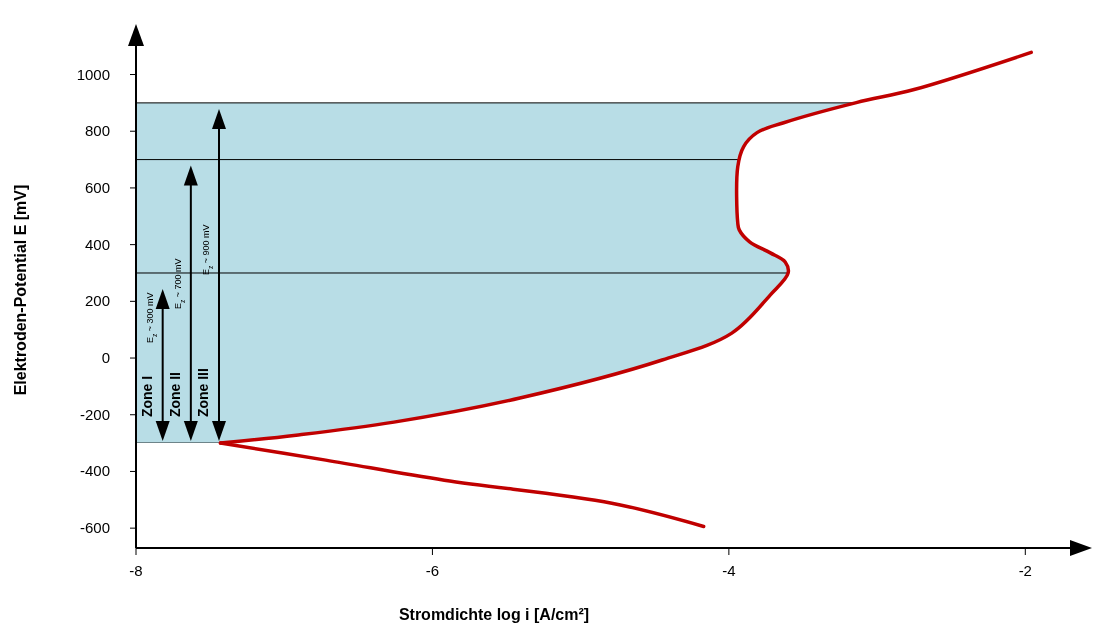 This screenshot has width=1099, height=626. What do you see at coordinates (1025, 570) in the screenshot?
I see `x-tick-label: -2` at bounding box center [1025, 570].